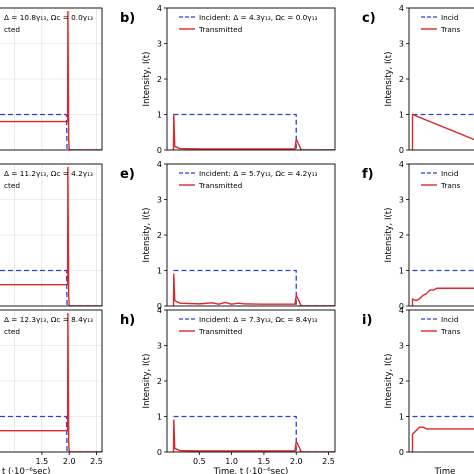 This screenshot has height=474, width=474. What do you see at coordinates (199, 461) in the screenshot?
I see `x-tick-label: 0.5` at bounding box center [199, 461].